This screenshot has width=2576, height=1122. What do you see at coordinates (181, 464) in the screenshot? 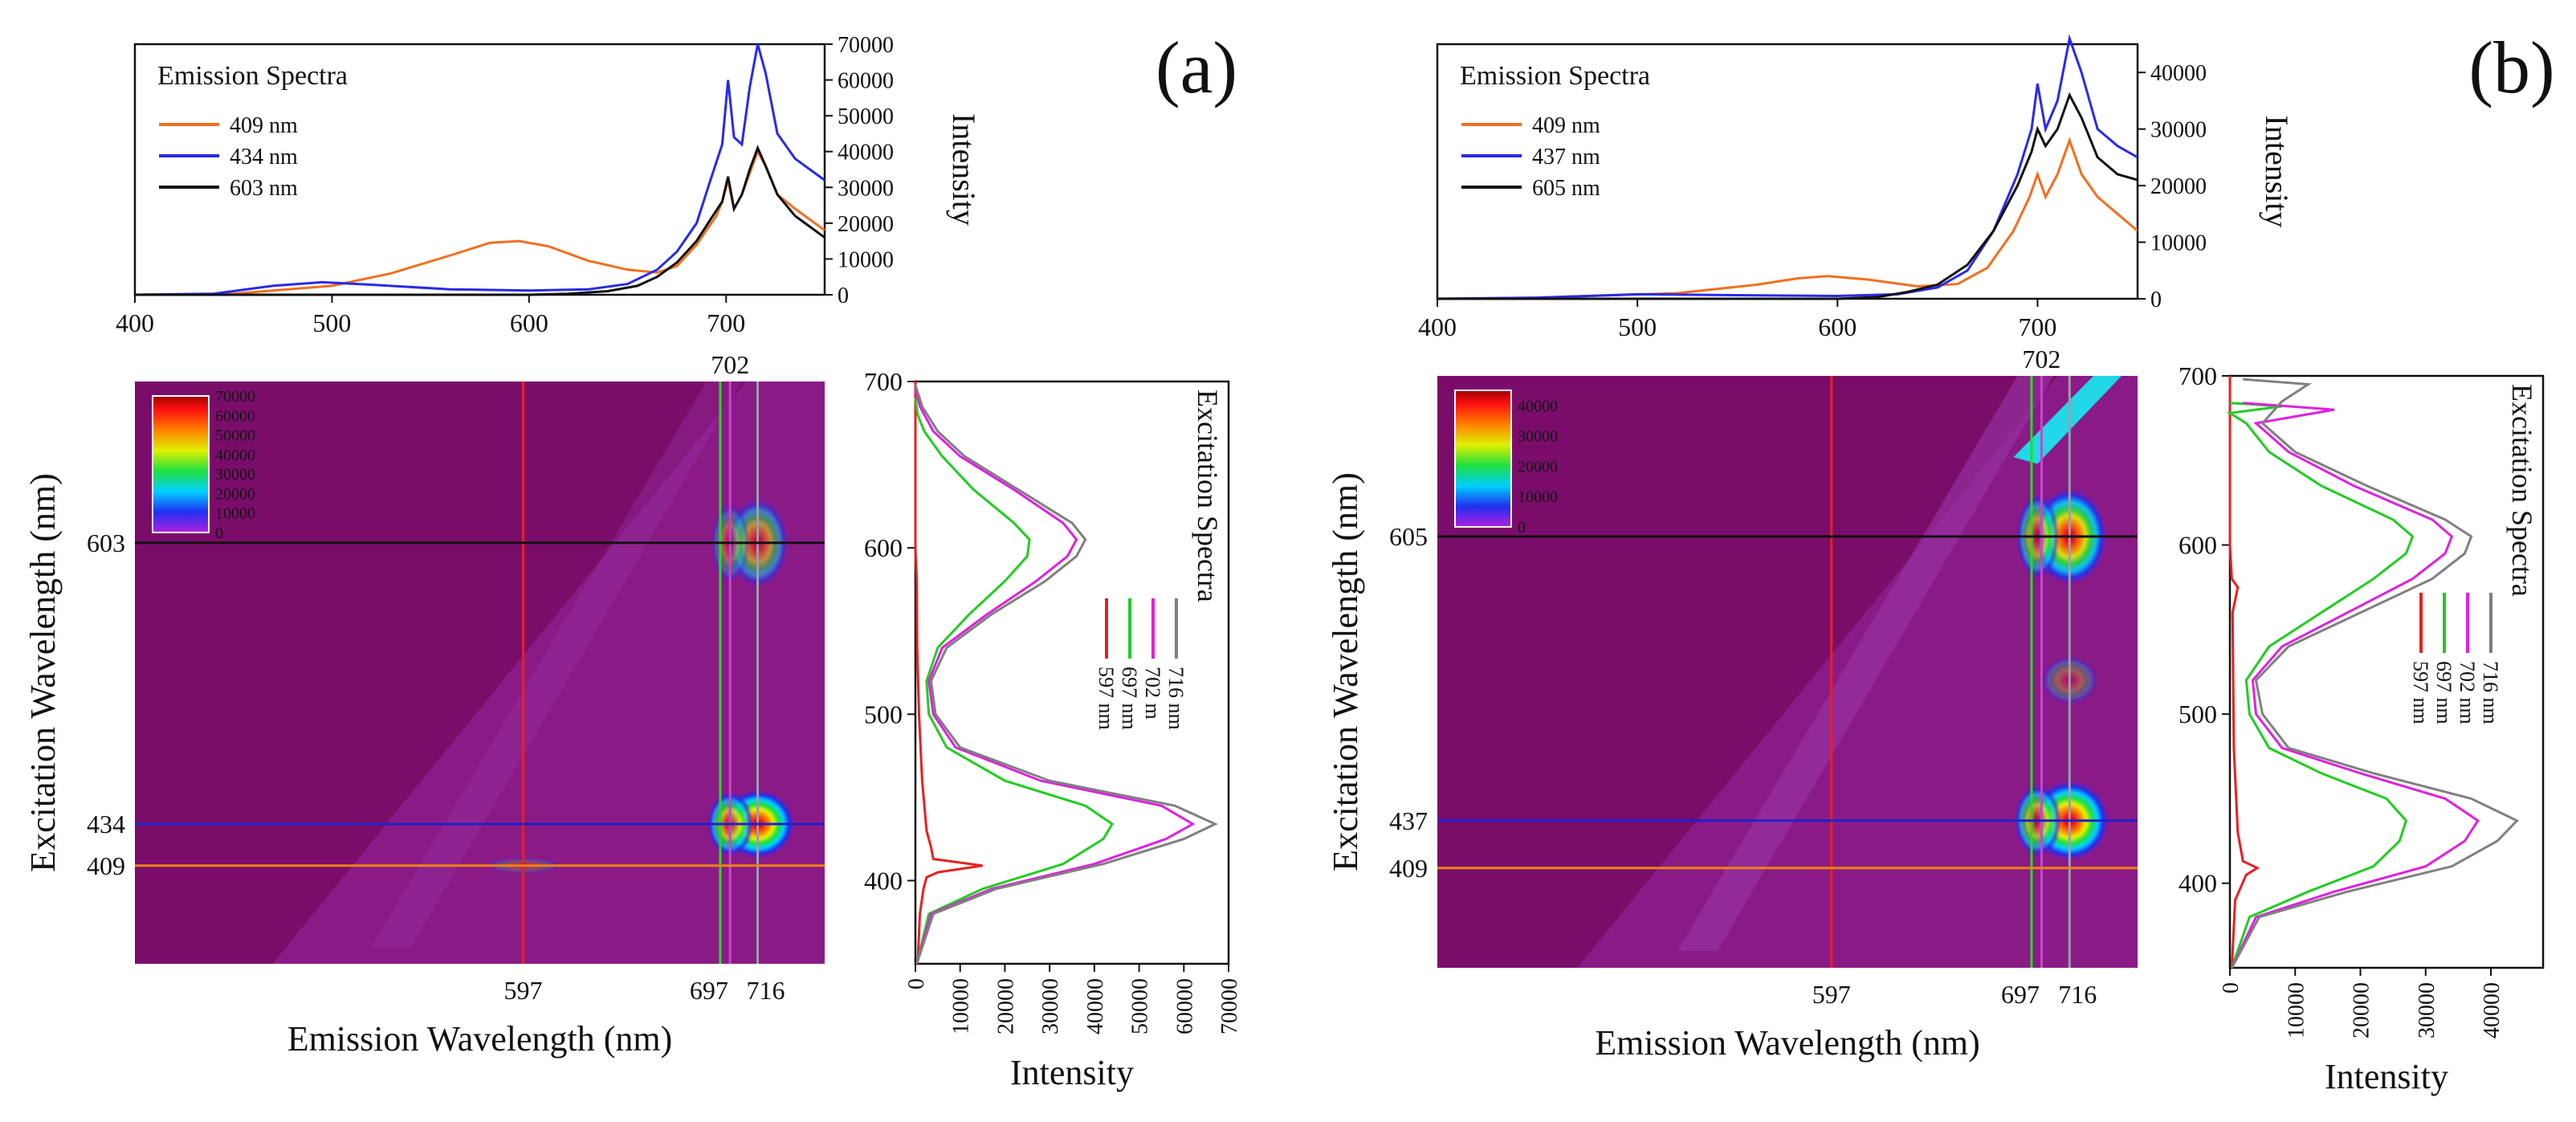
I see `colorbar` at bounding box center [181, 464].